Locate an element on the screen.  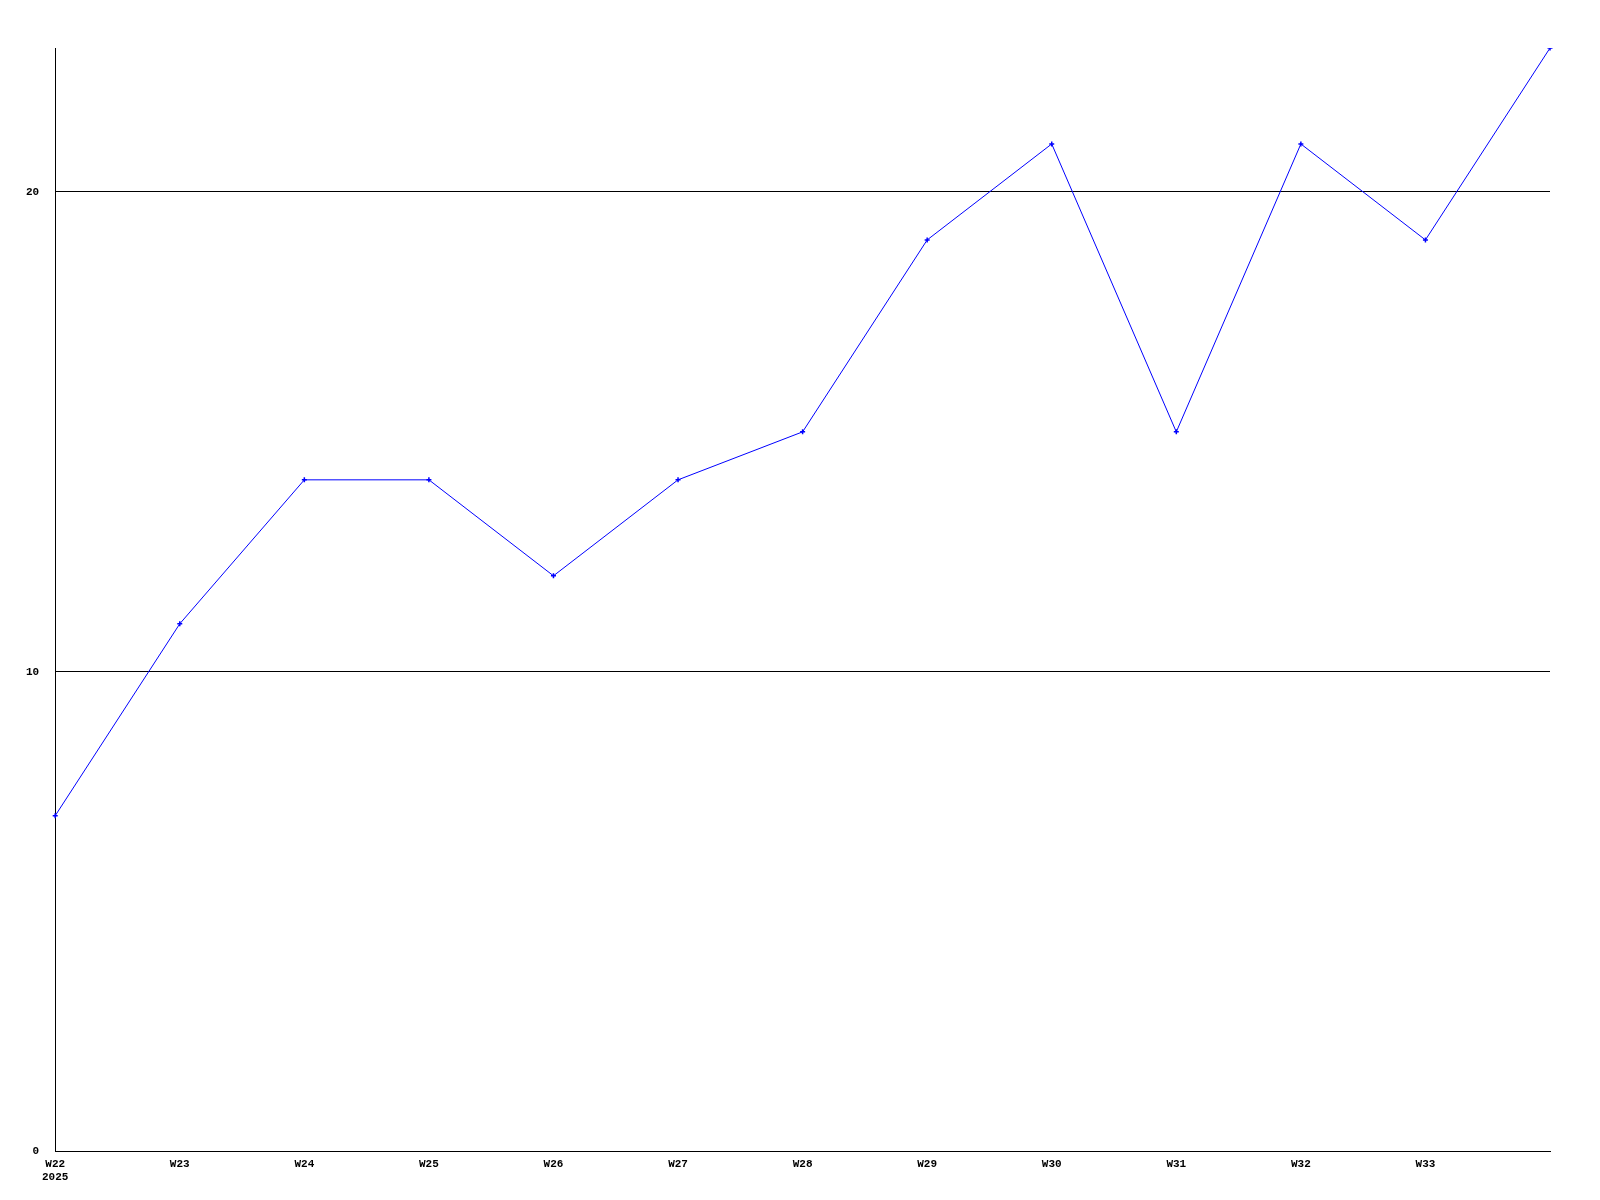
x-tick-label: W25 is located at coordinates (429, 1163).